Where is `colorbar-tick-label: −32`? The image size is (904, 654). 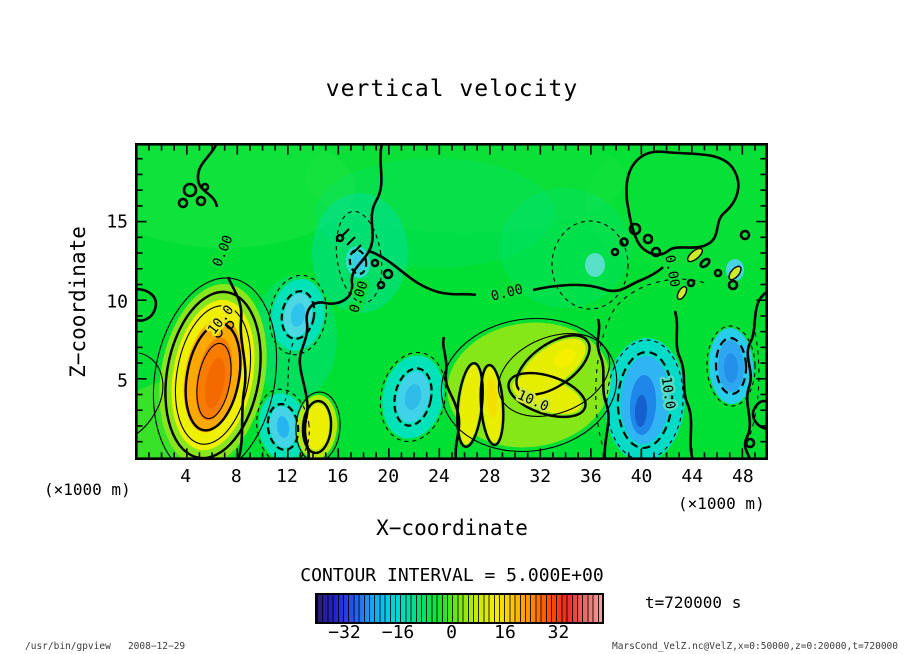 colorbar-tick-label: −32 is located at coordinates (344, 632).